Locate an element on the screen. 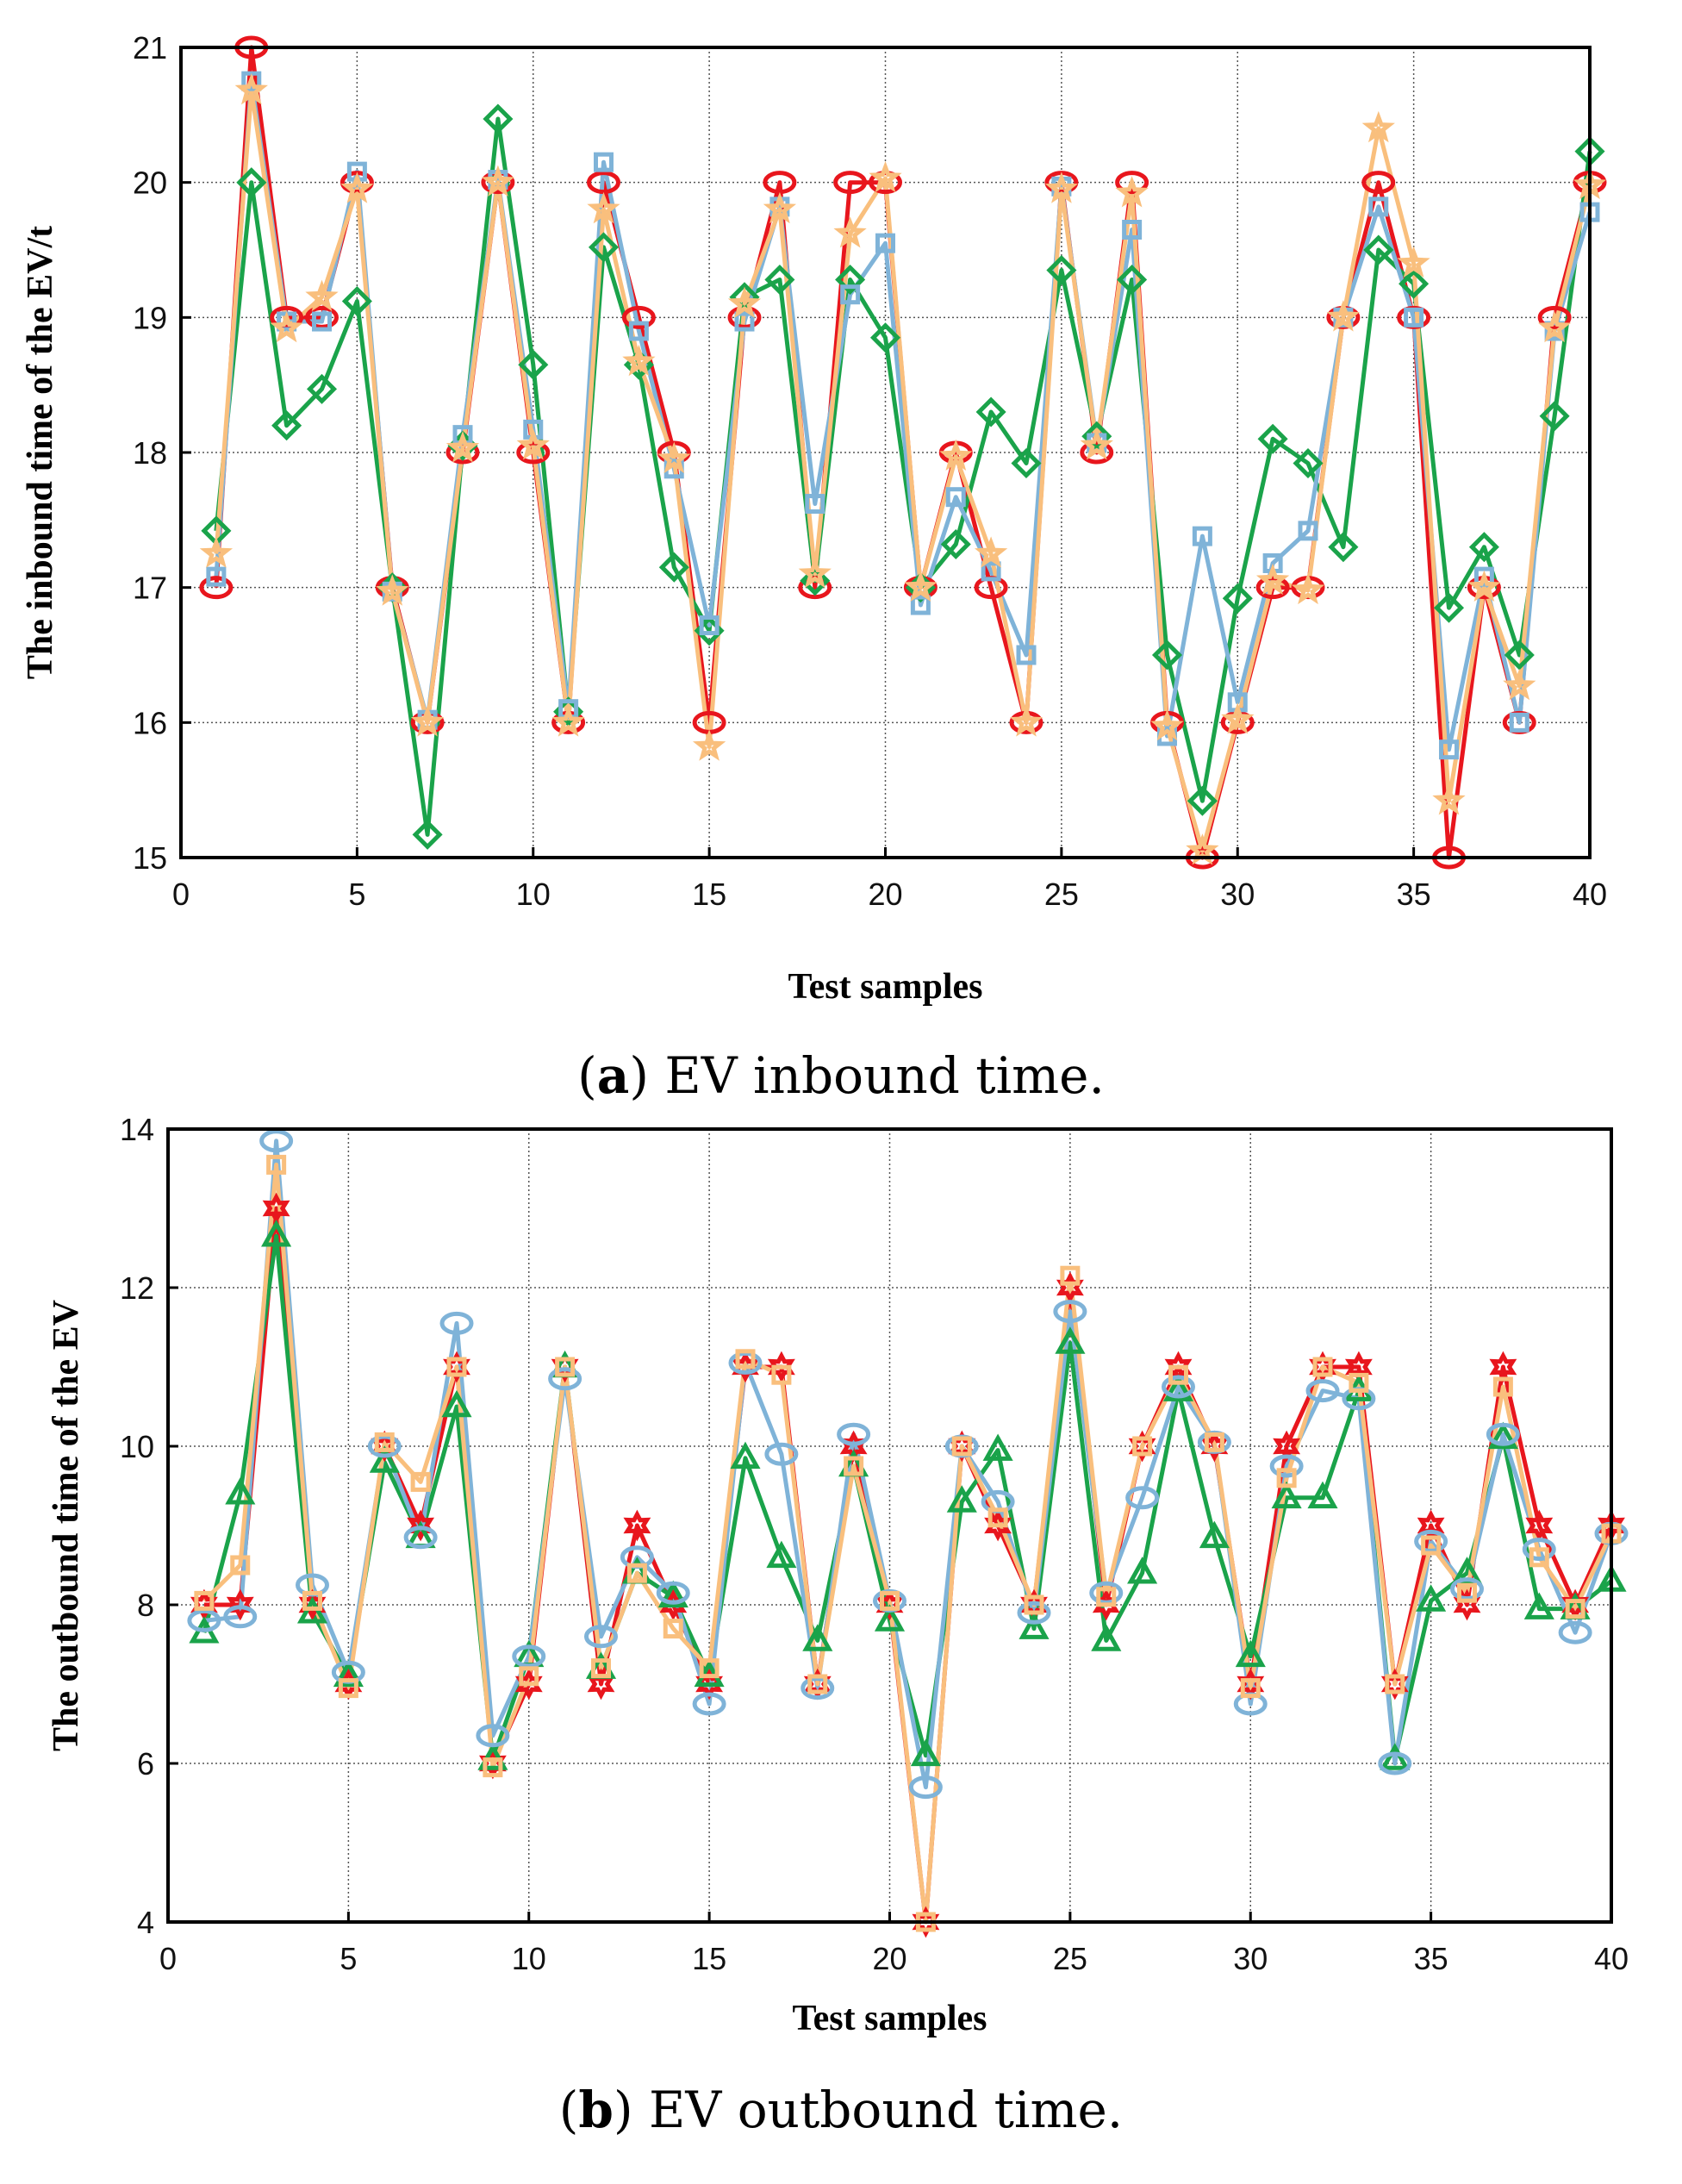 This screenshot has width=1682, height=2184. x-tick-label: 25 is located at coordinates (1061, 895).